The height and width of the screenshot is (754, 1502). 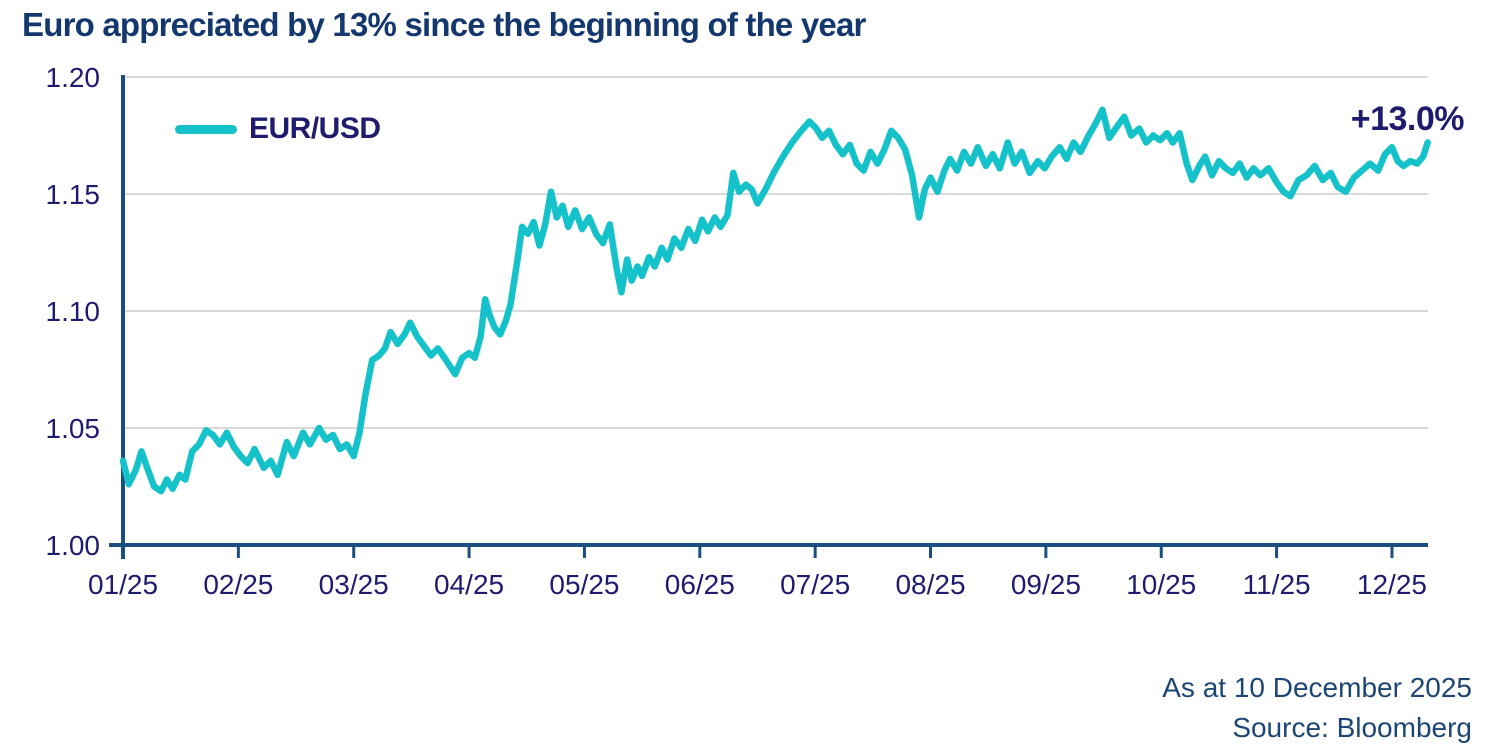 I want to click on x-tick-label: 05/25, so click(x=584, y=584).